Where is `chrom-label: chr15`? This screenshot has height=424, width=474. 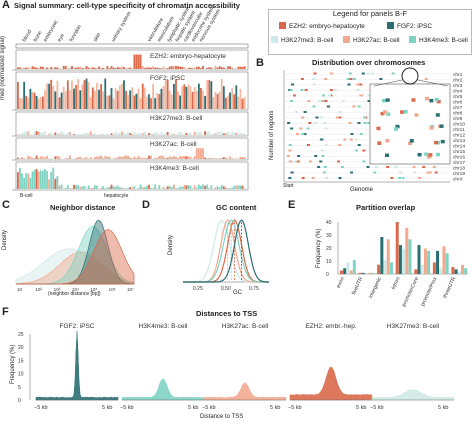 chrom-label: chr15 is located at coordinates (459, 152).